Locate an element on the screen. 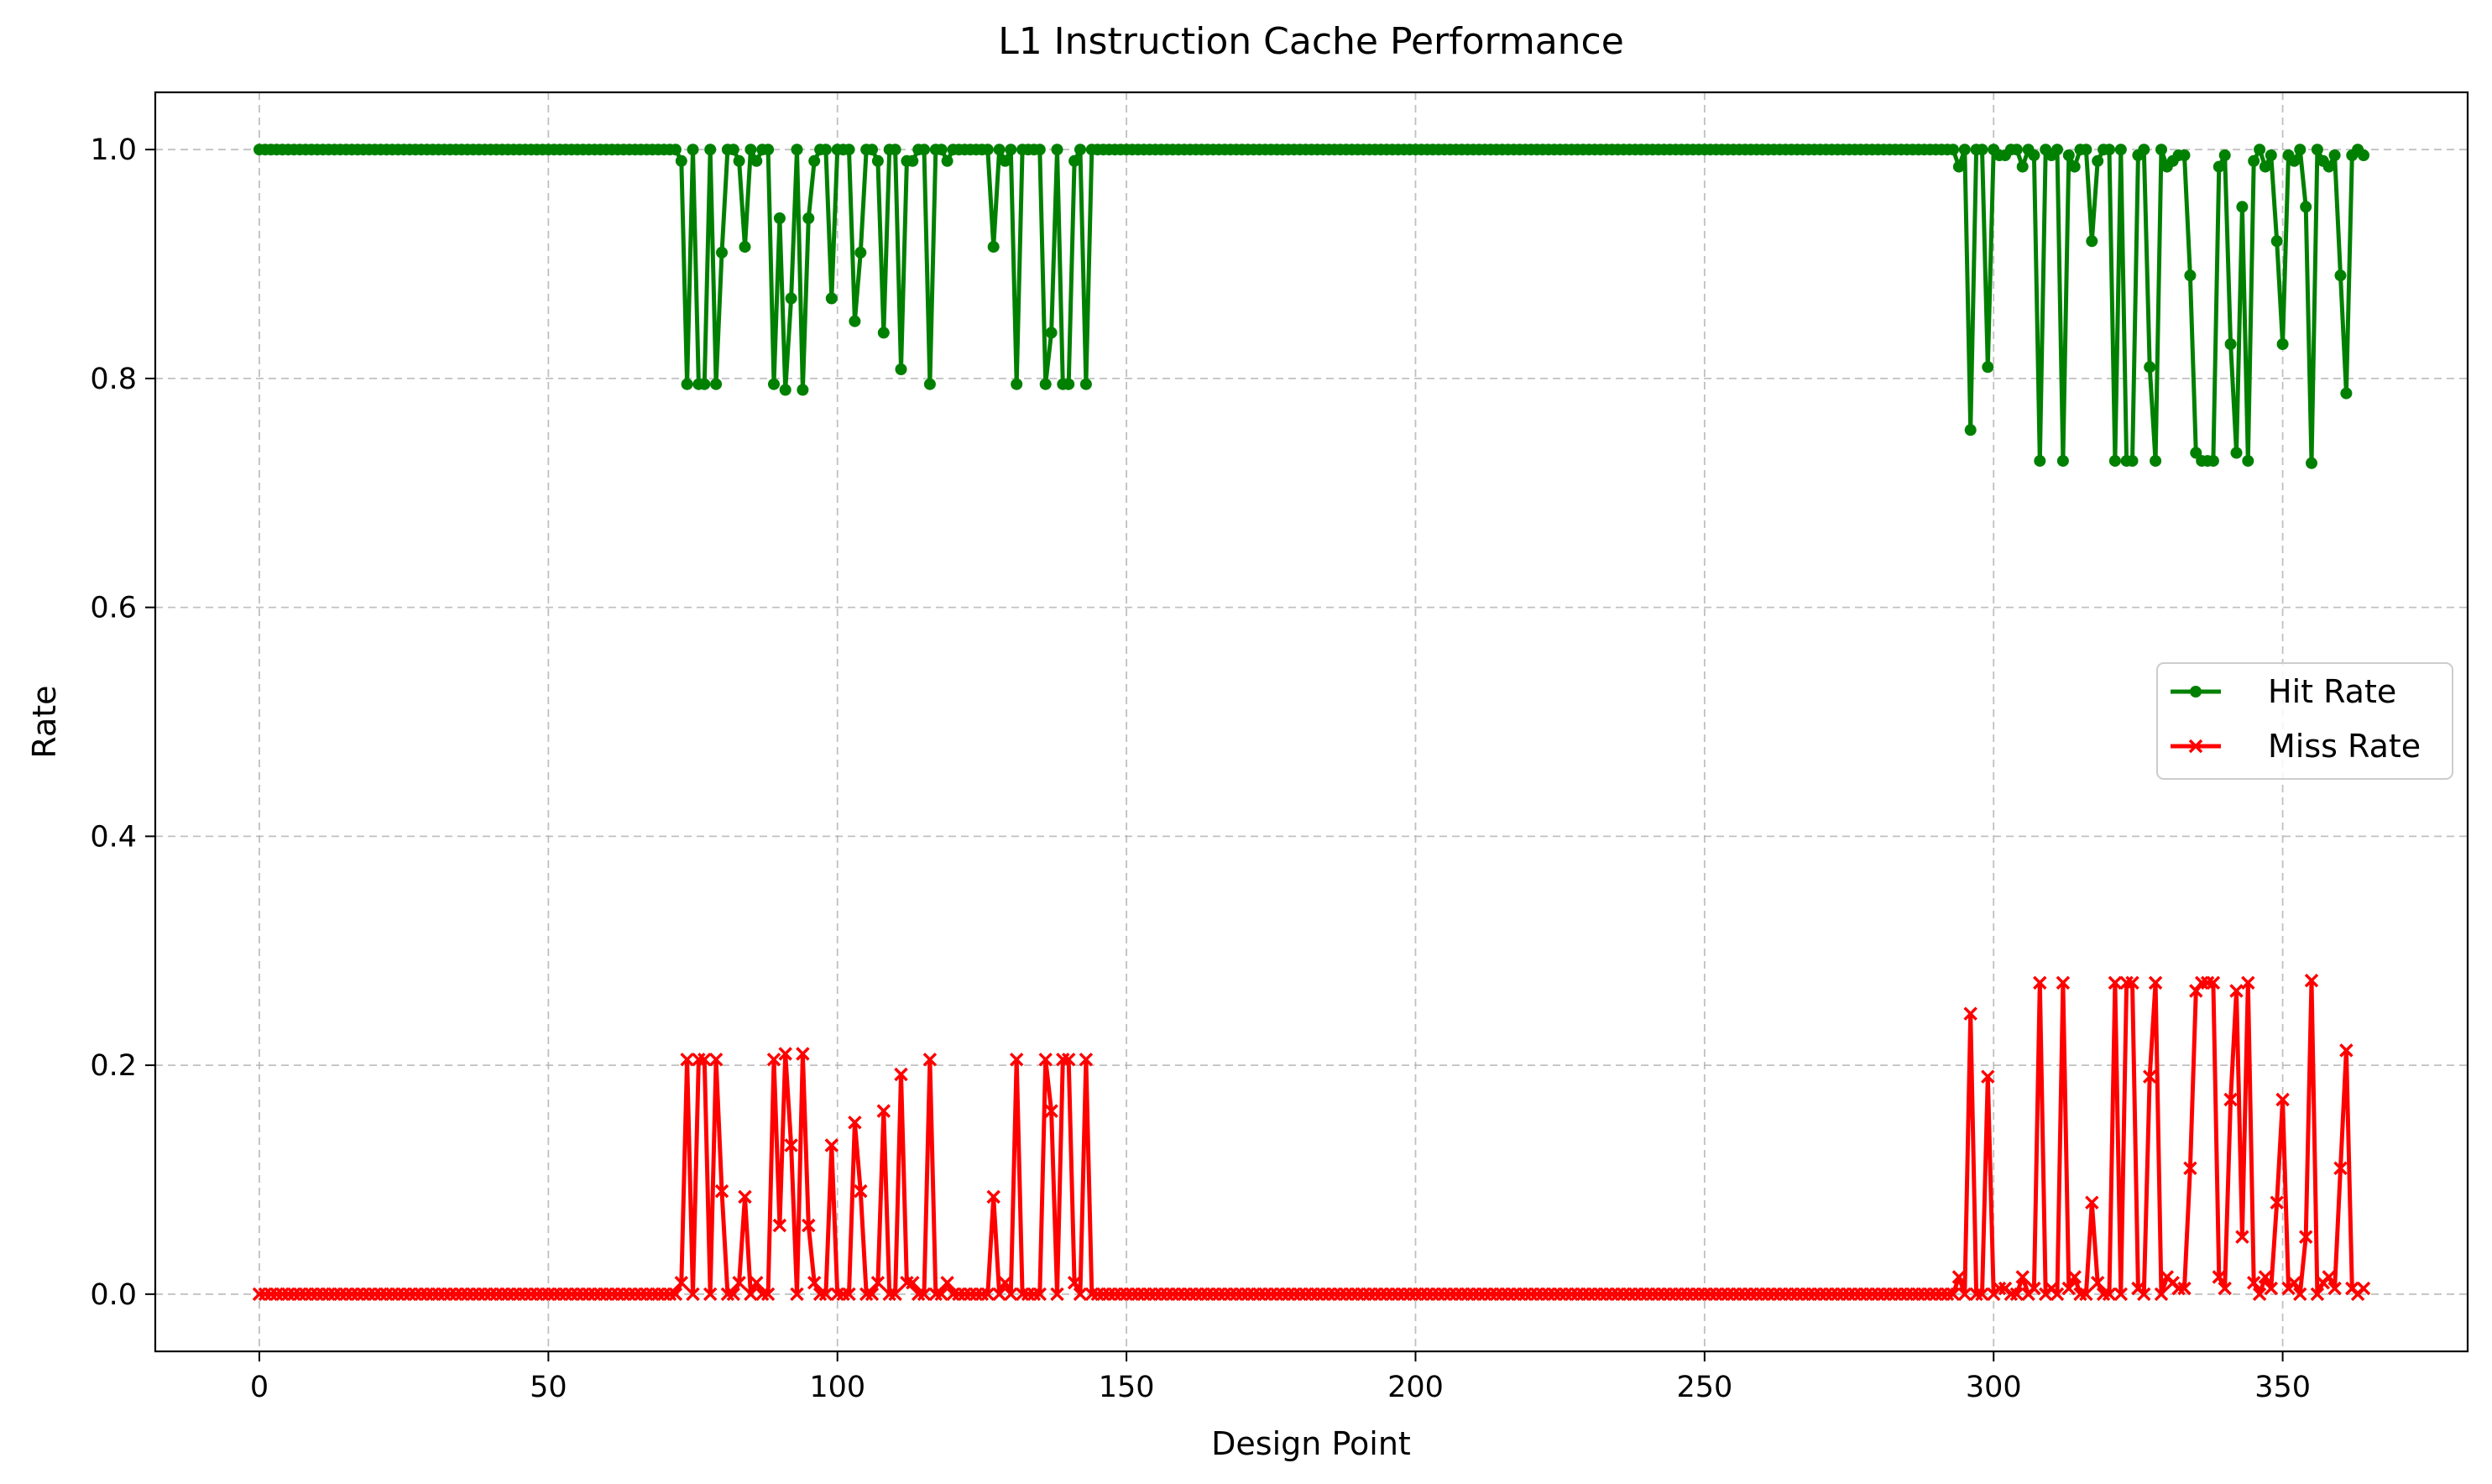 This screenshot has height=1484, width=2492. legend-marker-miss-rate is located at coordinates (2195, 746).